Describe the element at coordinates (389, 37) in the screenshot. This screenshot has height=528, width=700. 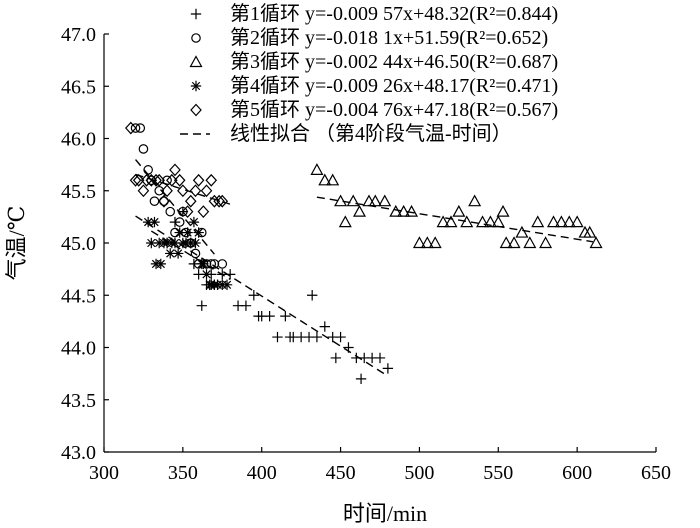
I see `legend-entry-series-2: 第2循环 y=-0.018 1x+51.59(R²=0.652)` at that location.